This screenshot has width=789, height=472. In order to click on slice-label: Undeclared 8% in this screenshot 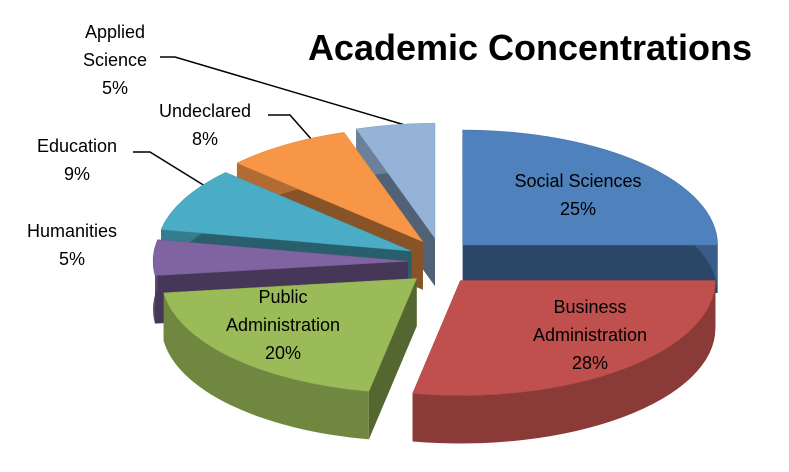, I will do `click(205, 125)`.